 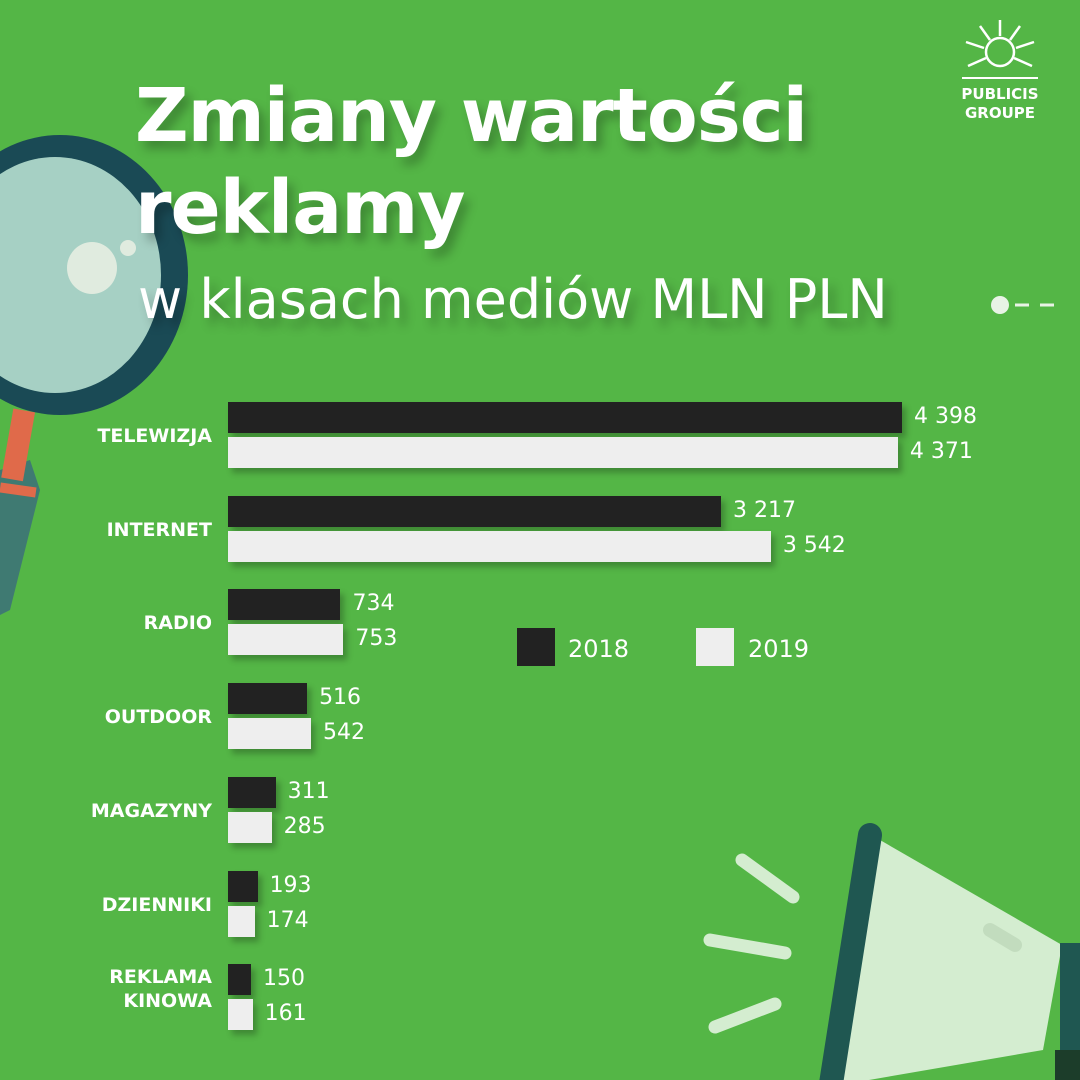 What do you see at coordinates (715, 647) in the screenshot?
I see `legend-swatch-2019` at bounding box center [715, 647].